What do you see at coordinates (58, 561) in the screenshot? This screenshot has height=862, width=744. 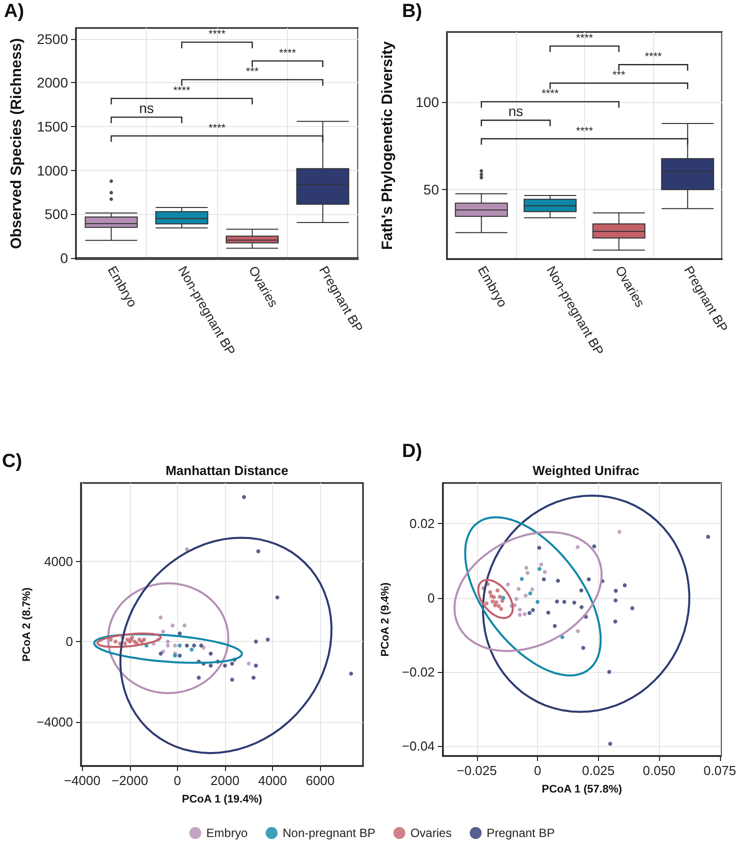 I see `y-tick-label: 4000` at bounding box center [58, 561].